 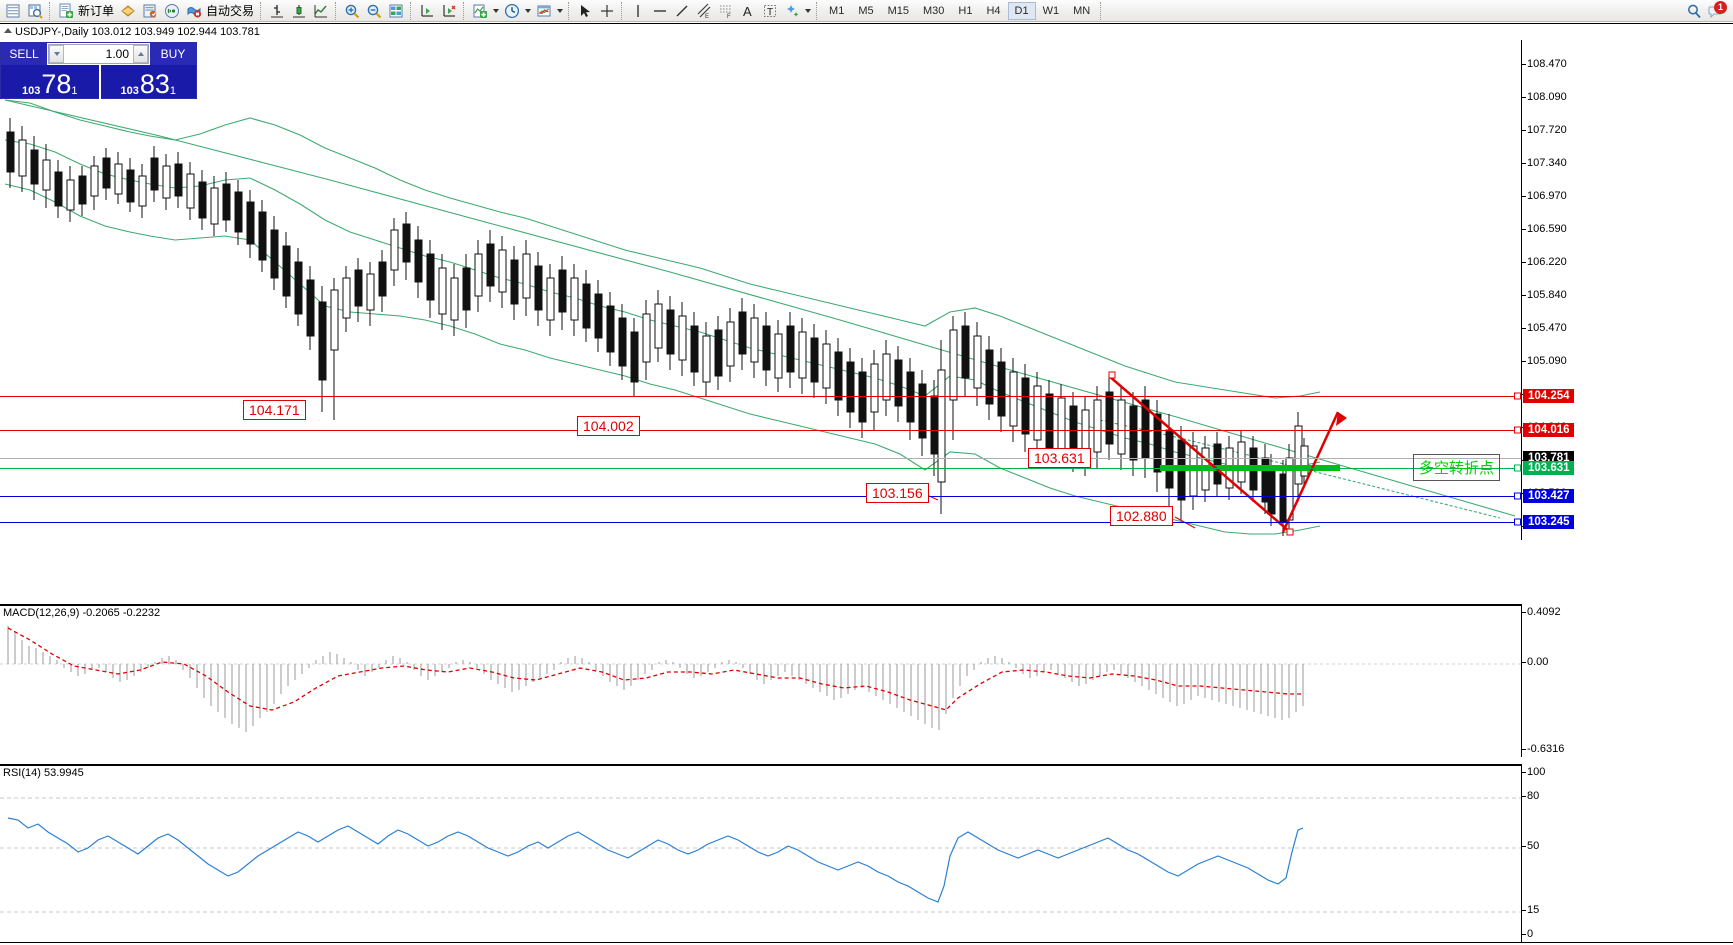 I want to click on new-order-icon, so click(x=66, y=11).